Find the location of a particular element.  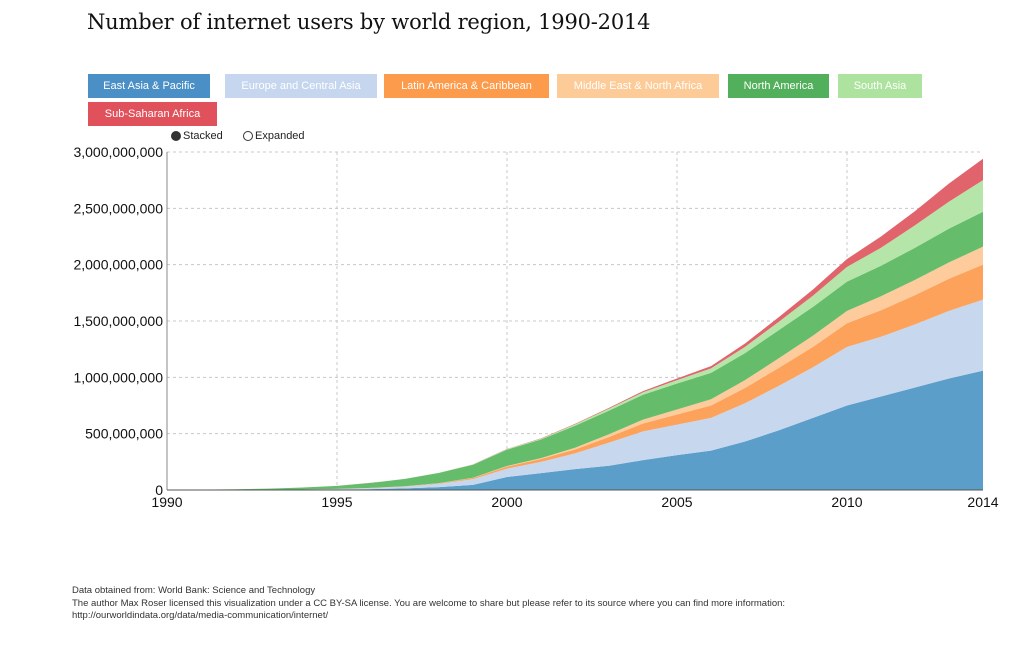

legend-item-middle-east-north-africa: Middle East & North Africa is located at coordinates (638, 86).